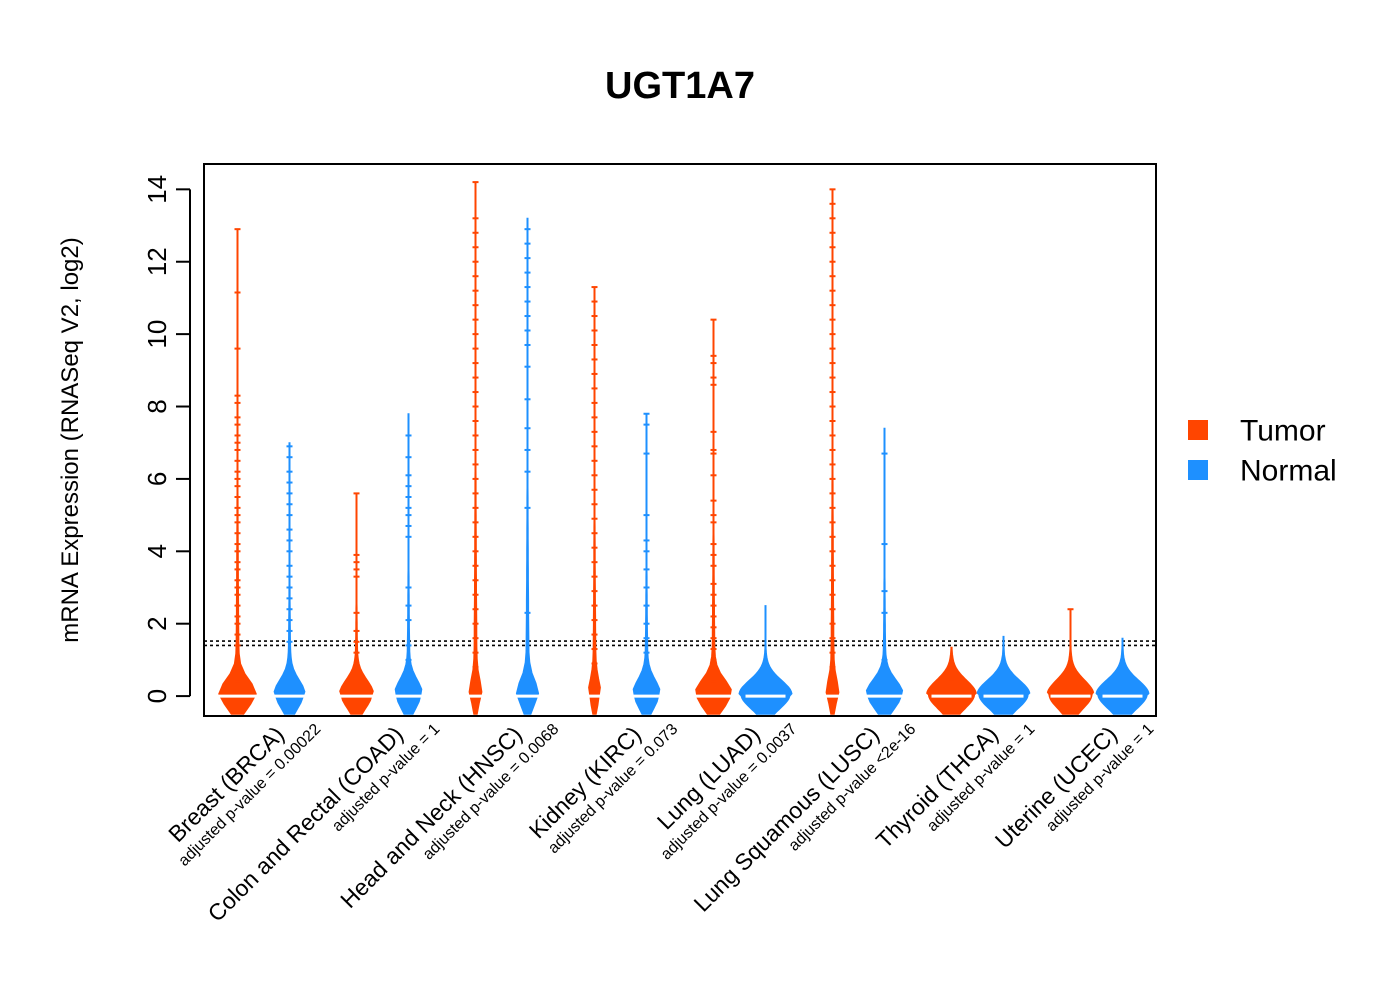 This screenshot has height=1000, width=1400. Describe the element at coordinates (1198, 430) in the screenshot. I see `legend-swatch-tumor` at that location.